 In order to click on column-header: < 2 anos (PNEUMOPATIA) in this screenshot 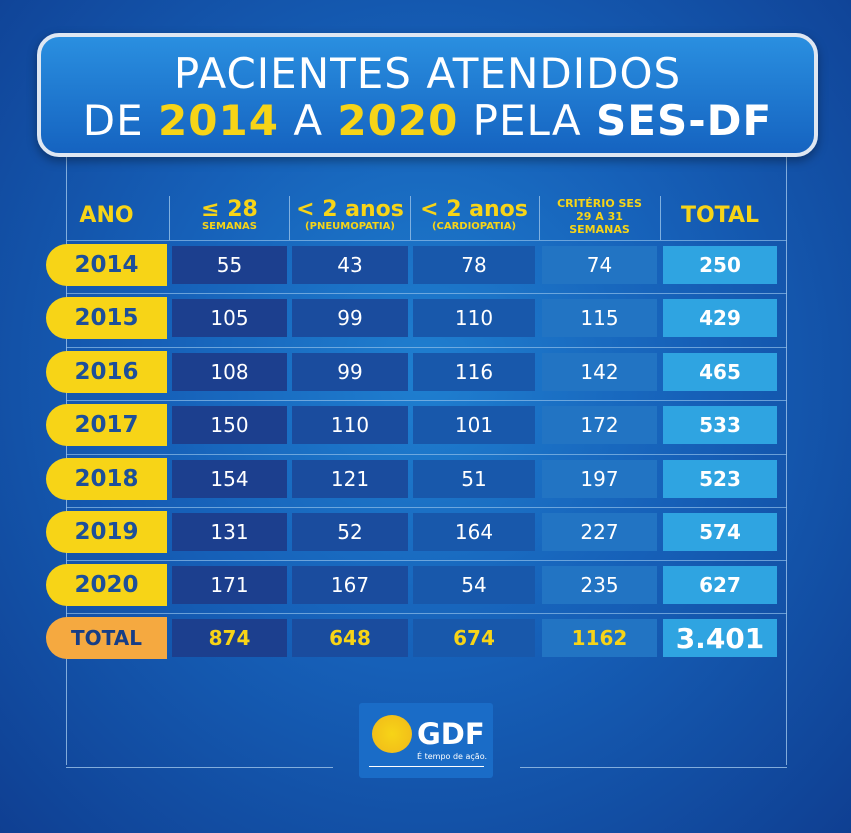, I will do `click(350, 216)`.